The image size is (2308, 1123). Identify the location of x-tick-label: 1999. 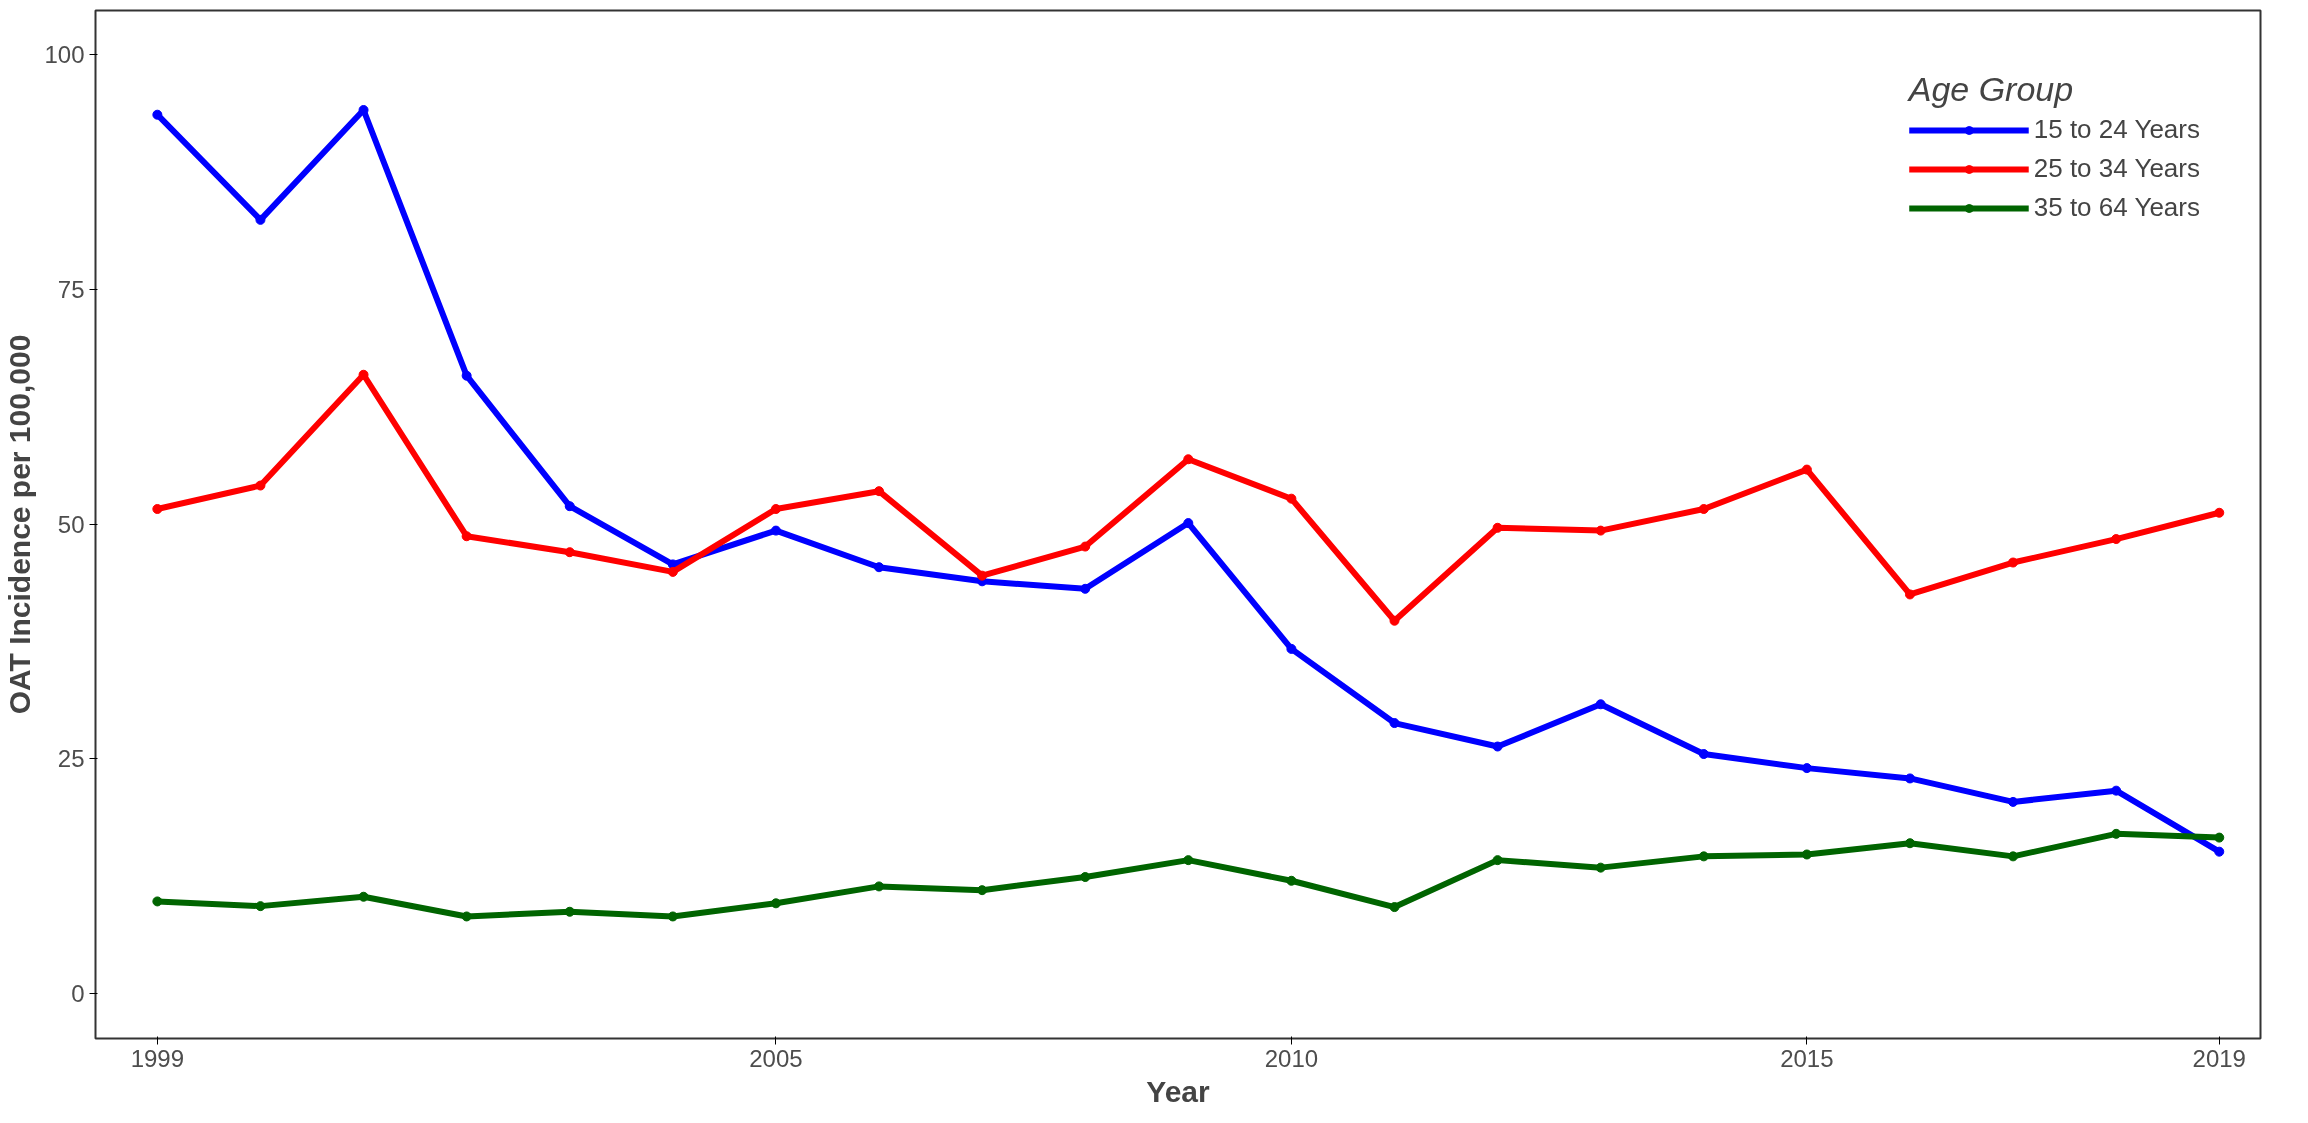
(157, 1058).